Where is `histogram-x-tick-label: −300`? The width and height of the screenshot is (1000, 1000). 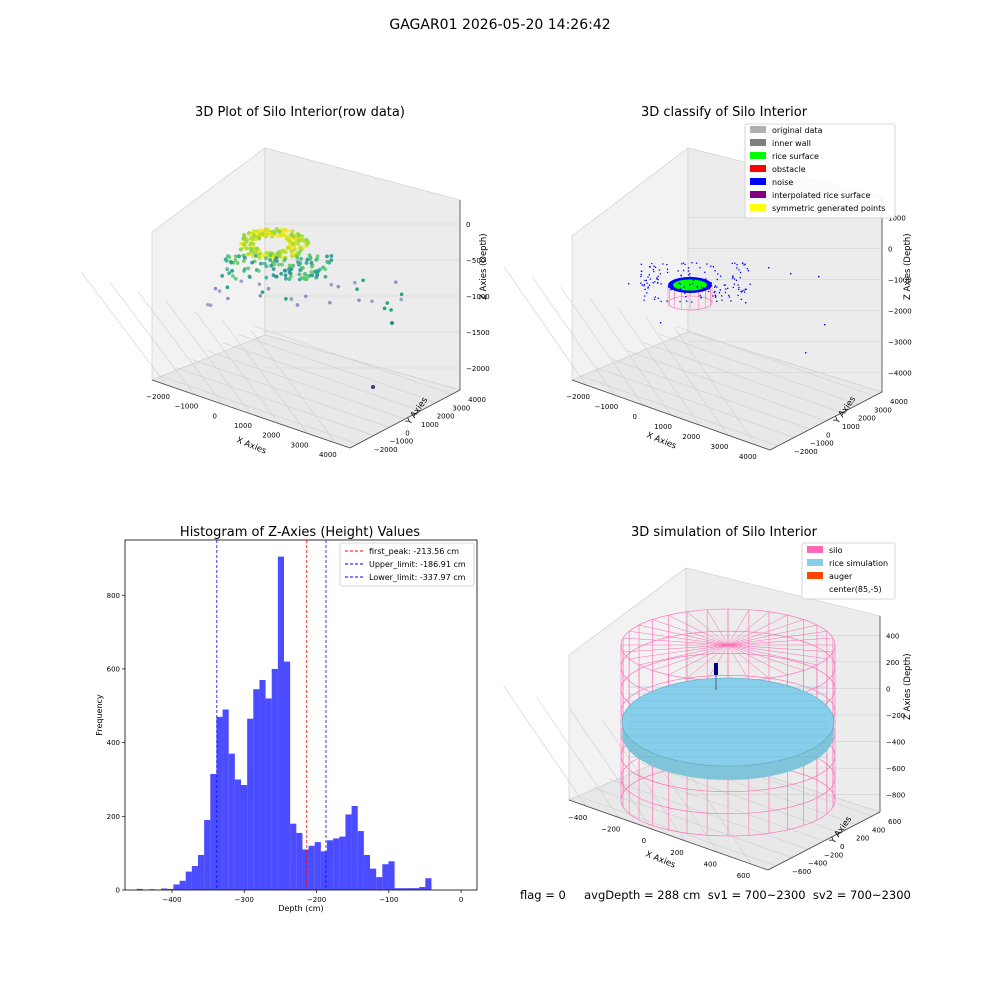
histogram-x-tick-label: −300 is located at coordinates (244, 900).